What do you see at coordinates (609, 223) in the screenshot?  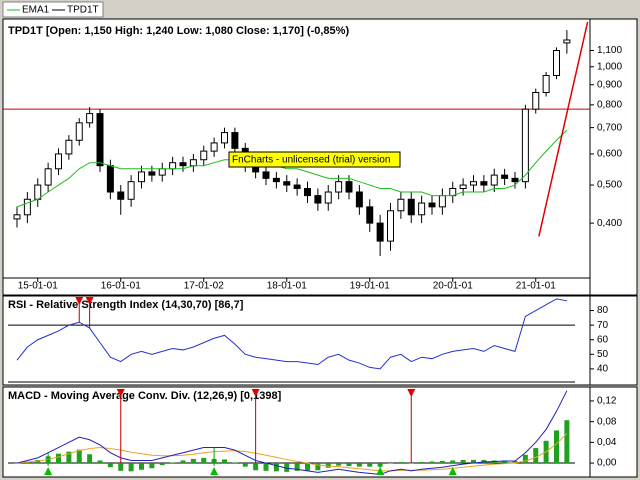 I see `y-tick-label: 0,400` at bounding box center [609, 223].